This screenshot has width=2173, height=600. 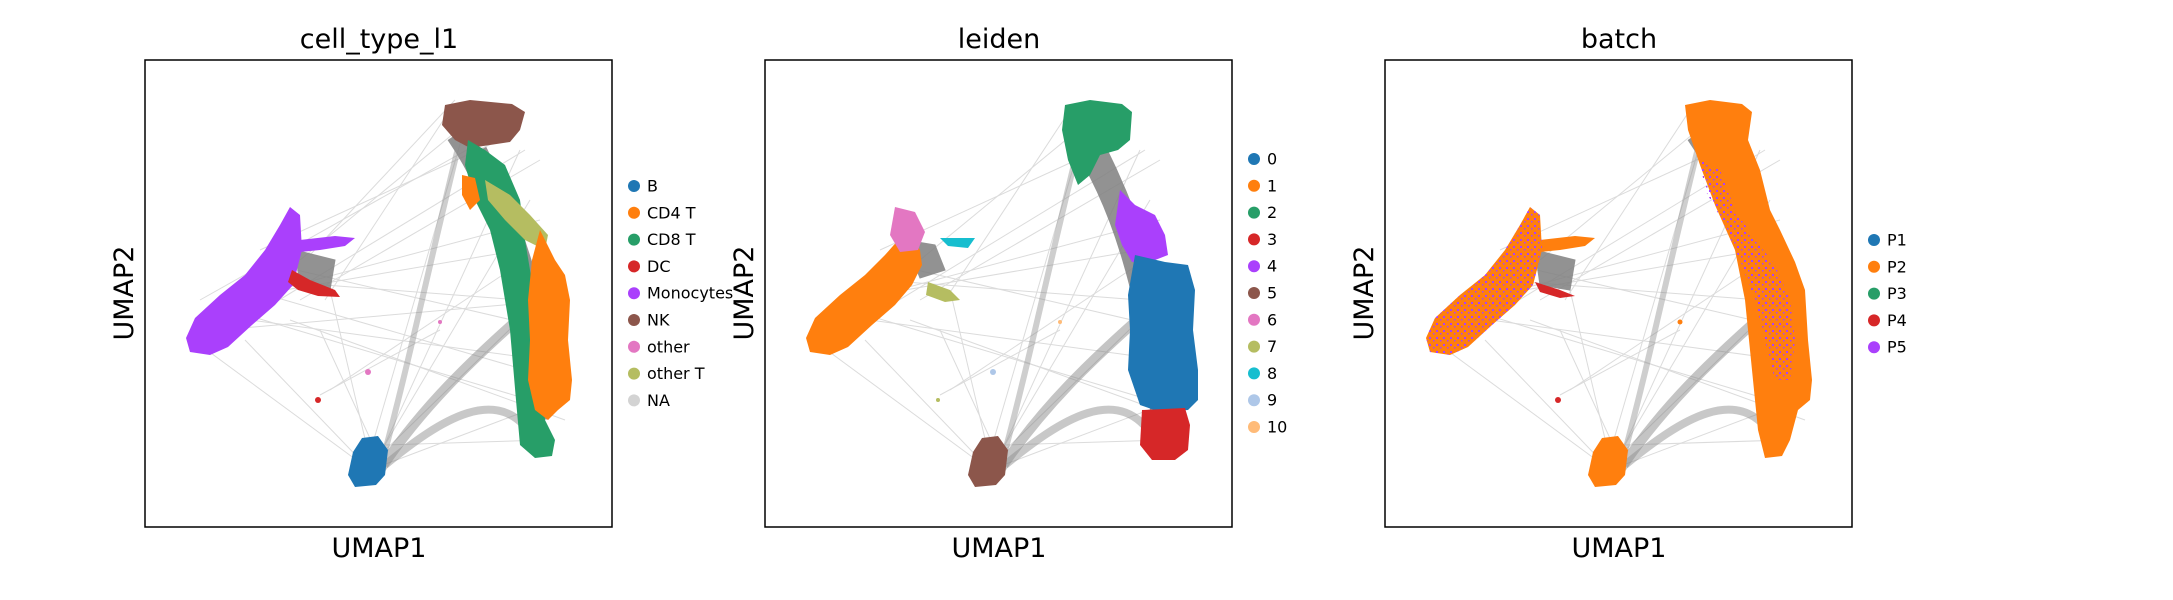 What do you see at coordinates (659, 266) in the screenshot?
I see `legend-label: DC` at bounding box center [659, 266].